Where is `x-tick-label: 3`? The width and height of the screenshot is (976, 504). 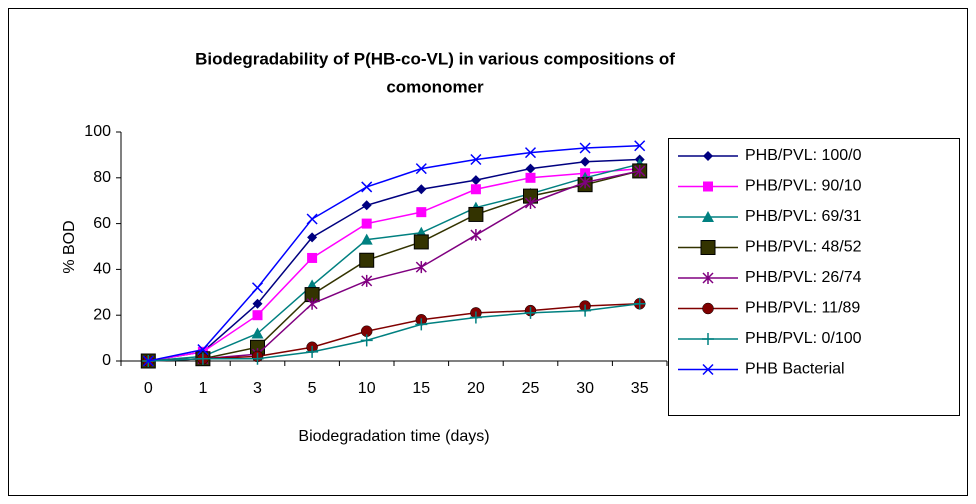 x-tick-label: 3 is located at coordinates (257, 388).